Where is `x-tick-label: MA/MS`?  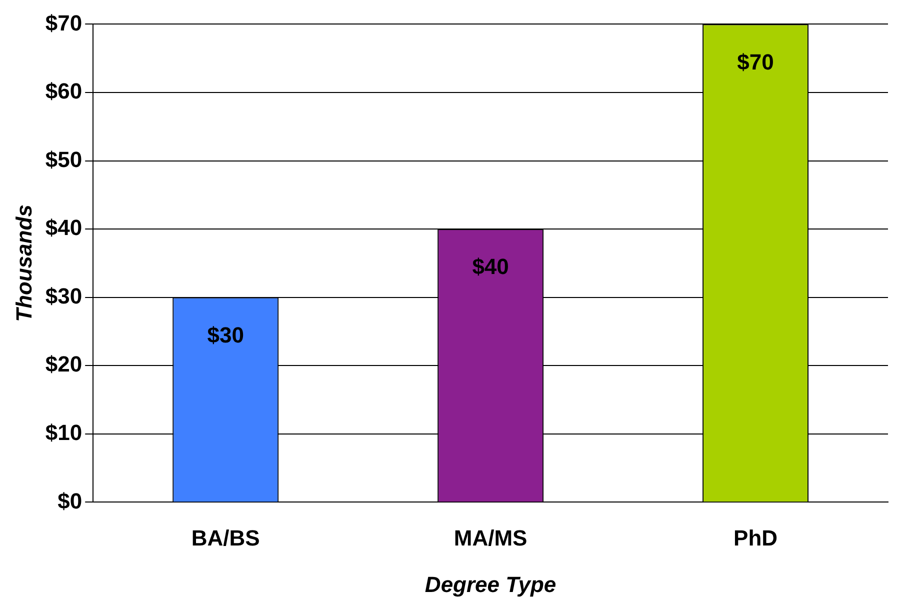
x-tick-label: MA/MS is located at coordinates (491, 537).